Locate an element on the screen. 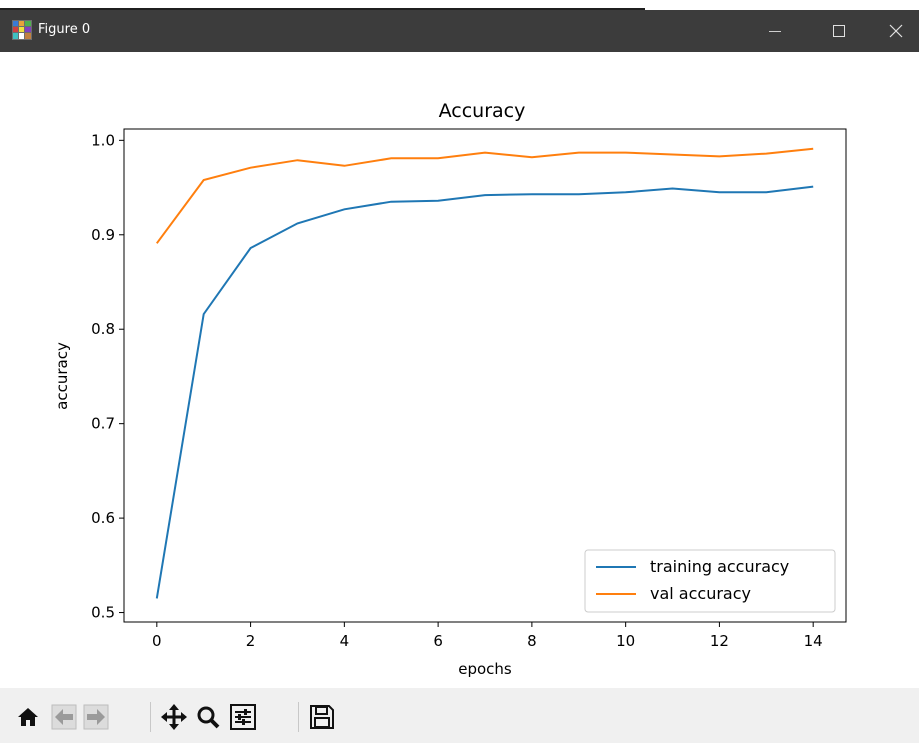 Image resolution: width=919 pixels, height=743 pixels. close-icon is located at coordinates (896, 31).